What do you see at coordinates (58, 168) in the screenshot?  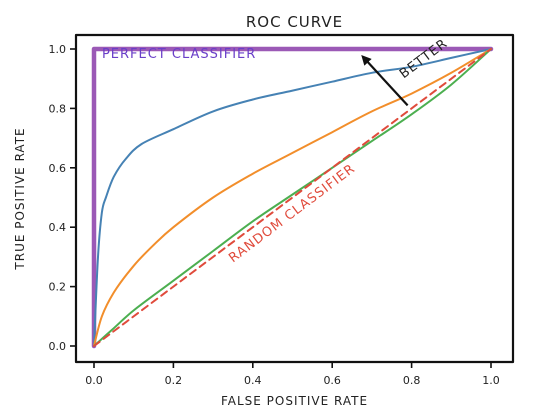 I see `y-tick-label: 0.6` at bounding box center [58, 168].